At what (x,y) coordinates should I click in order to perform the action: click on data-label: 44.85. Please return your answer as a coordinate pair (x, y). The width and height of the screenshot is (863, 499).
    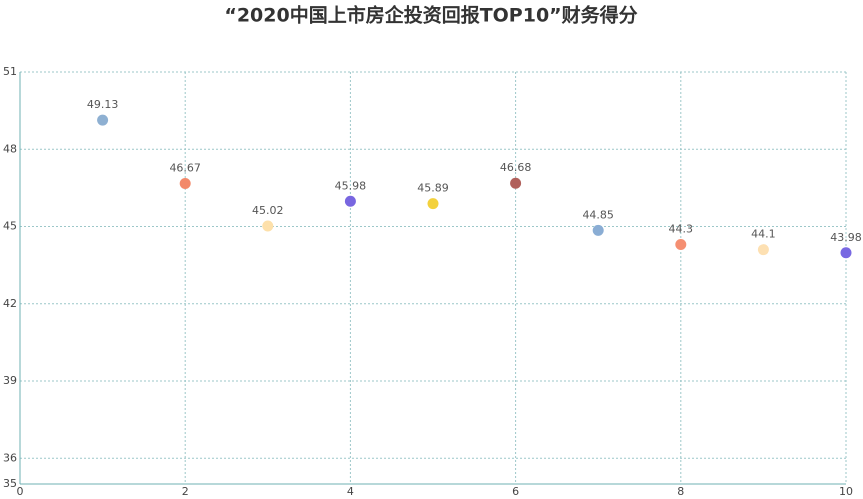
    Looking at the image, I should click on (598, 214).